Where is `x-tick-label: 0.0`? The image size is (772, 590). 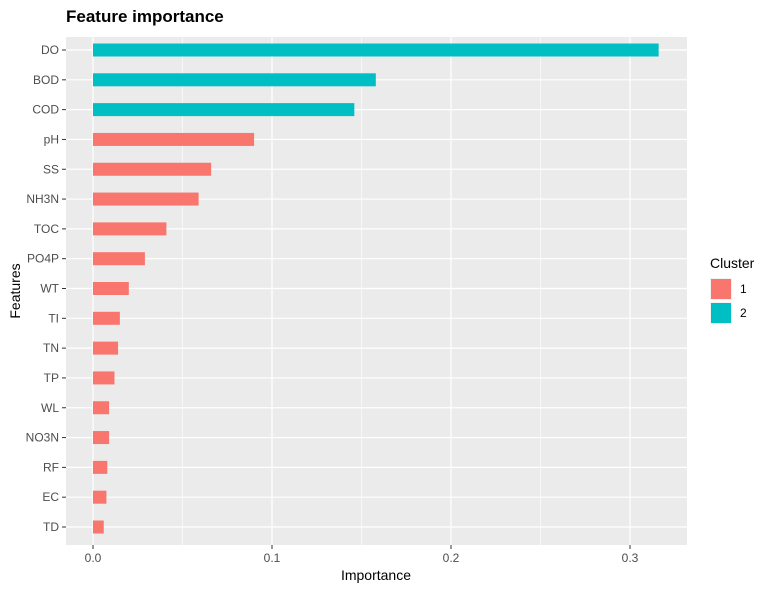 x-tick-label: 0.0 is located at coordinates (93, 558).